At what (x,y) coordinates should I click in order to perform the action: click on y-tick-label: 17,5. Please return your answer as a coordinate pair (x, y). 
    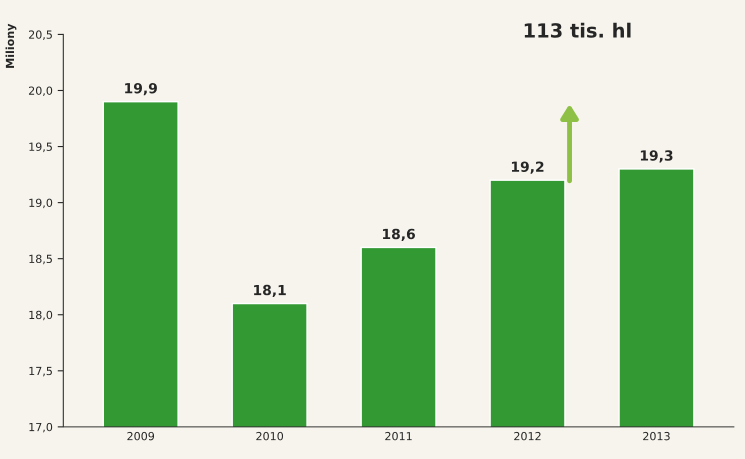
    Looking at the image, I should click on (40, 371).